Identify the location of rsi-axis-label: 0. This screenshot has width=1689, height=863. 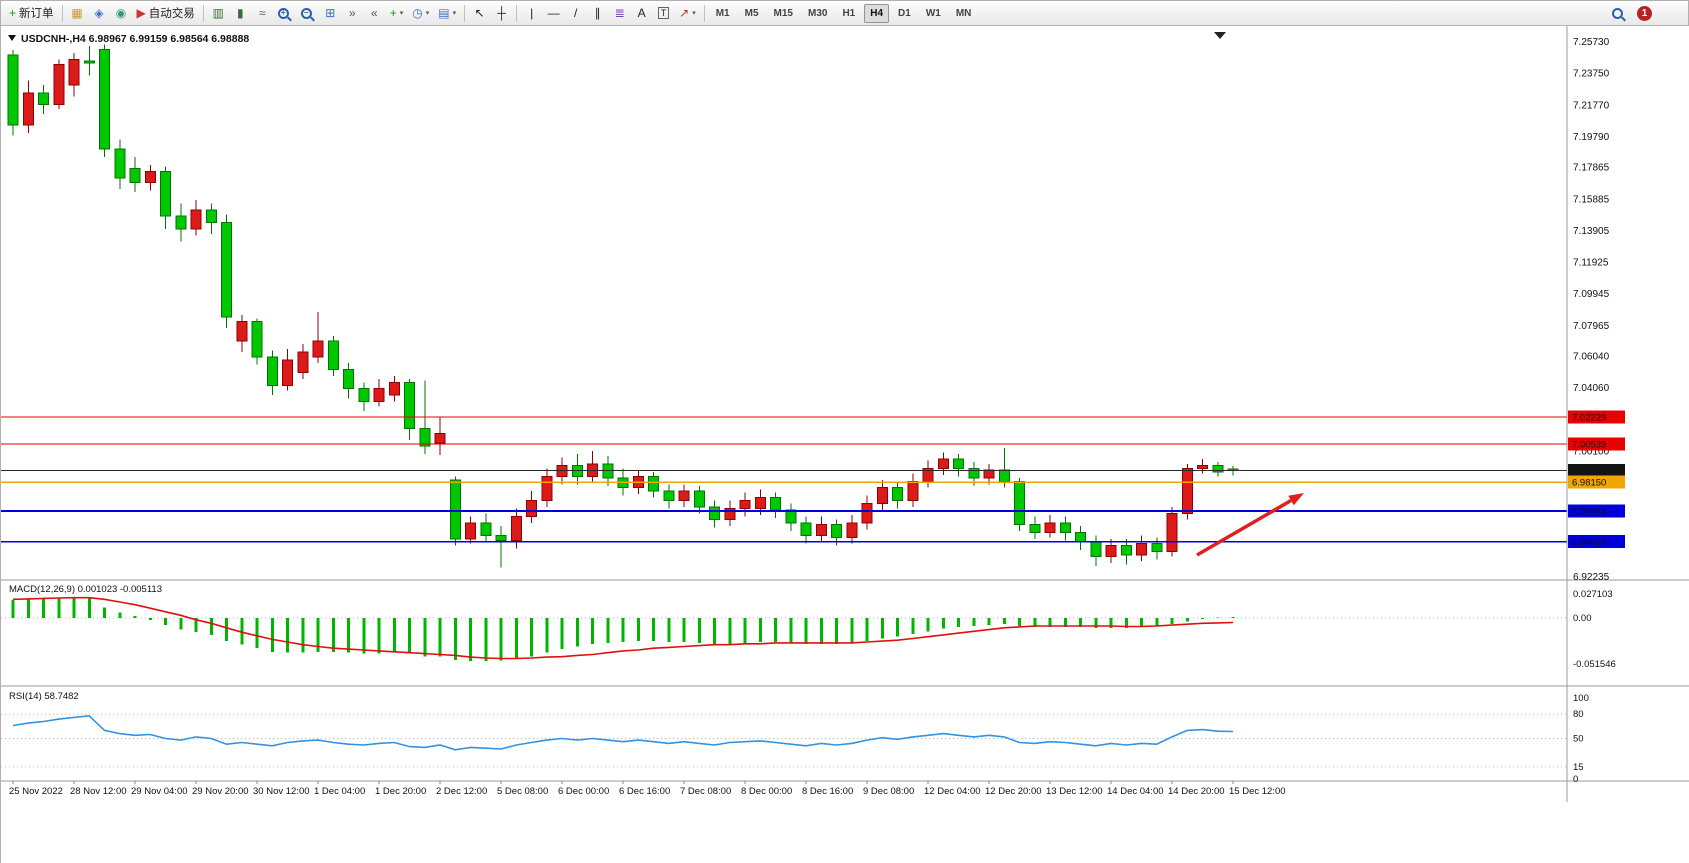
(1575, 779).